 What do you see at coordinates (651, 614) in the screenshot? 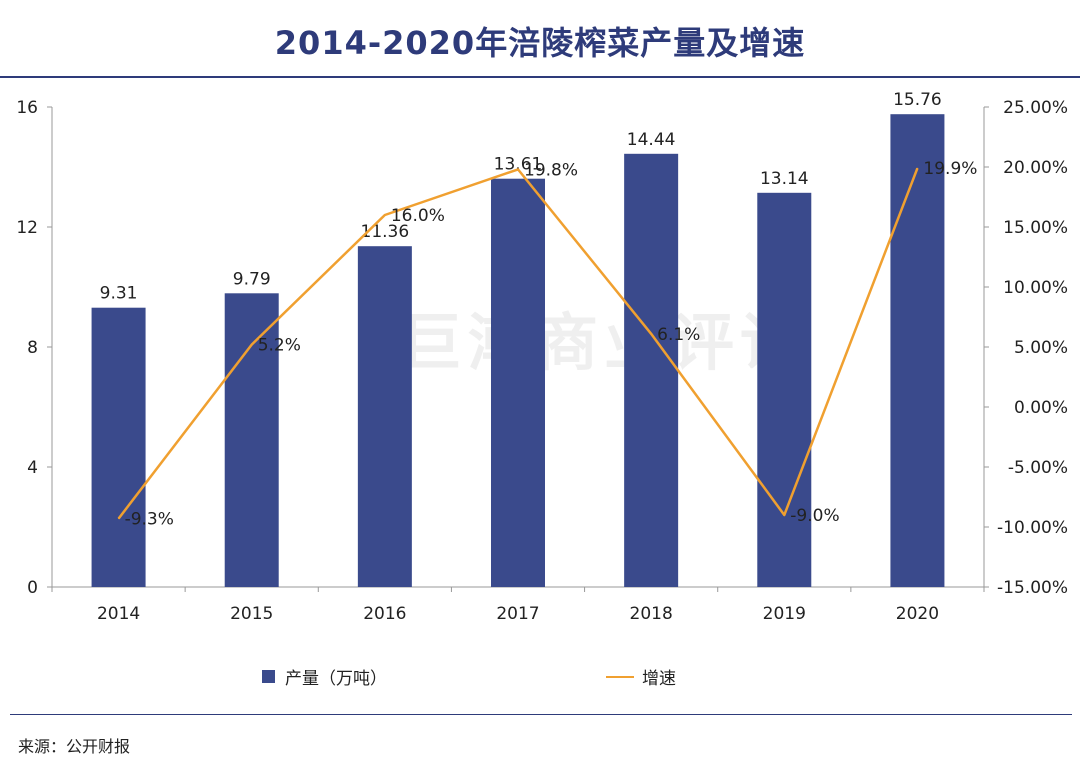
I see `x-tick-label: 2018` at bounding box center [651, 614].